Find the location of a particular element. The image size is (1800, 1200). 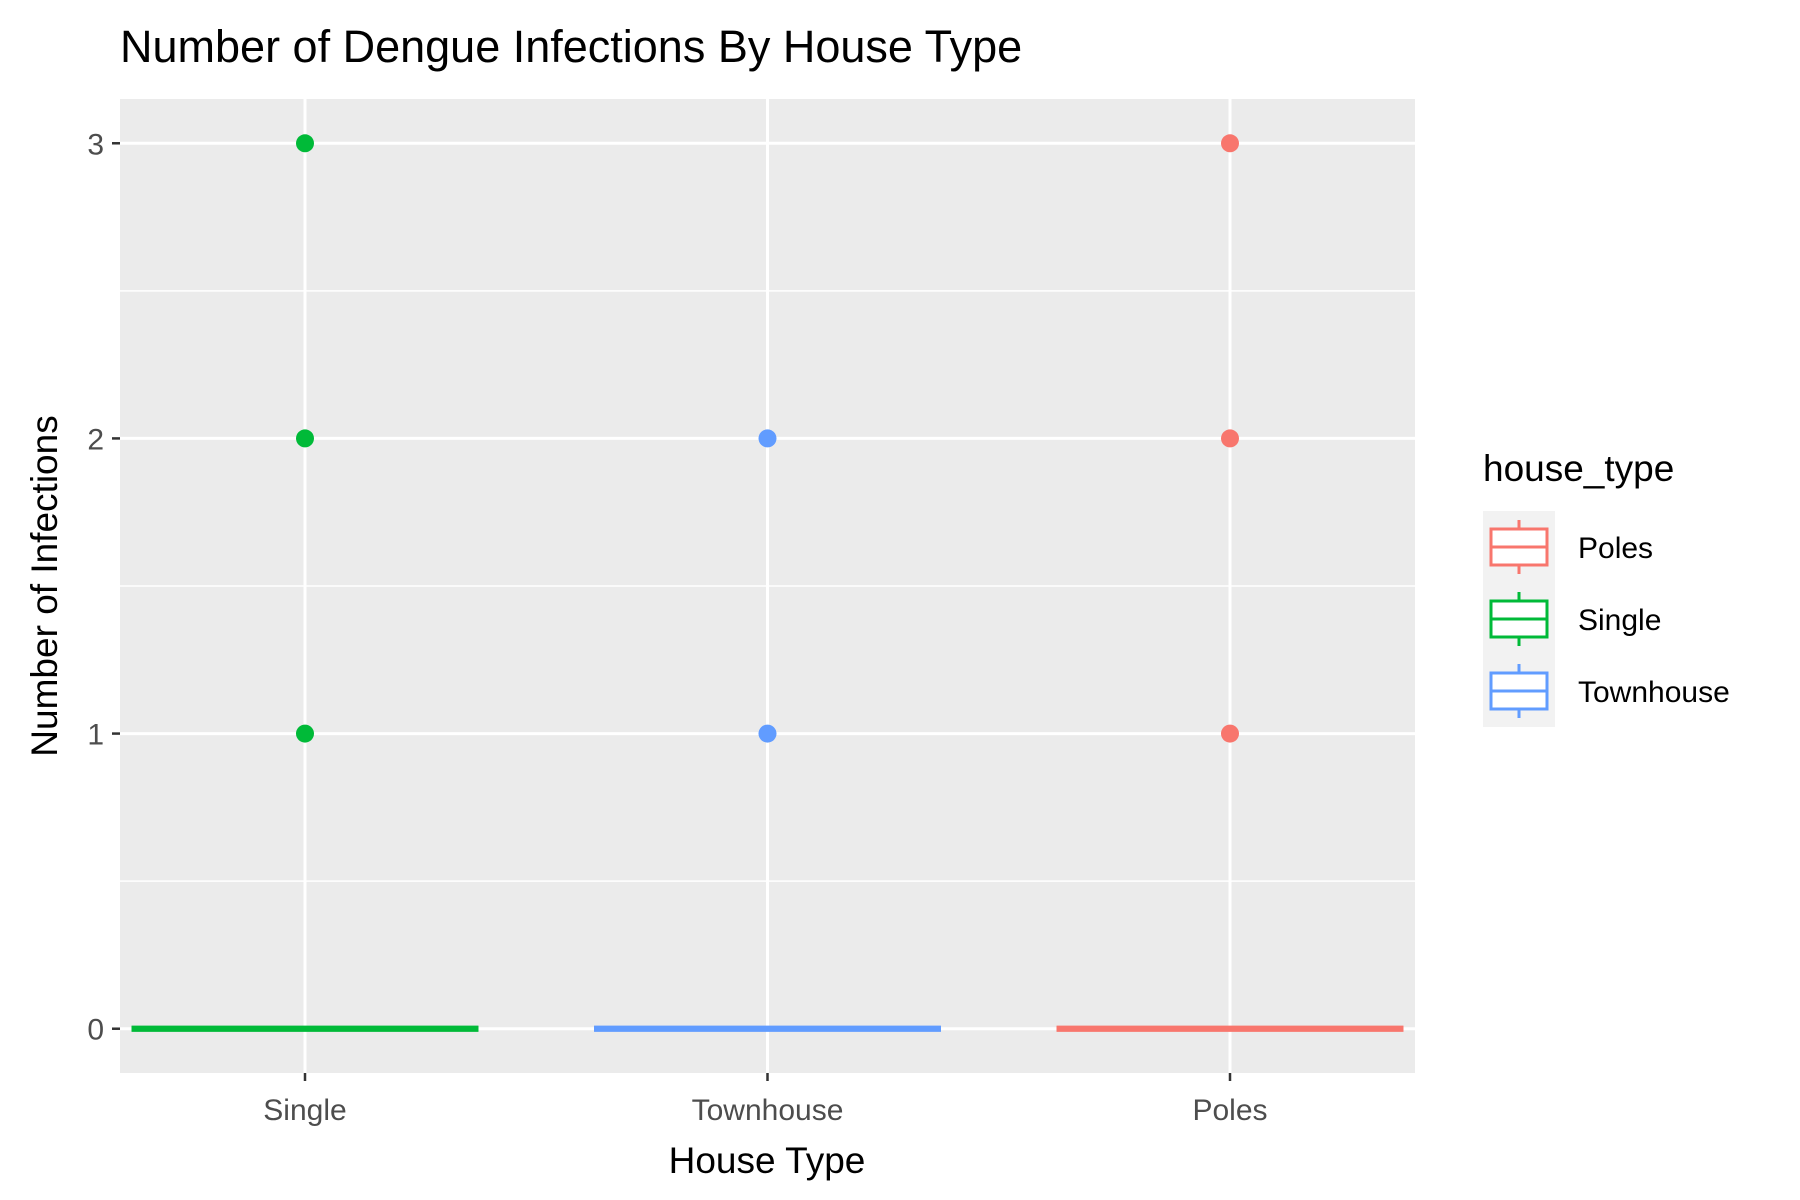

legend-label: Single is located at coordinates (1619, 620).